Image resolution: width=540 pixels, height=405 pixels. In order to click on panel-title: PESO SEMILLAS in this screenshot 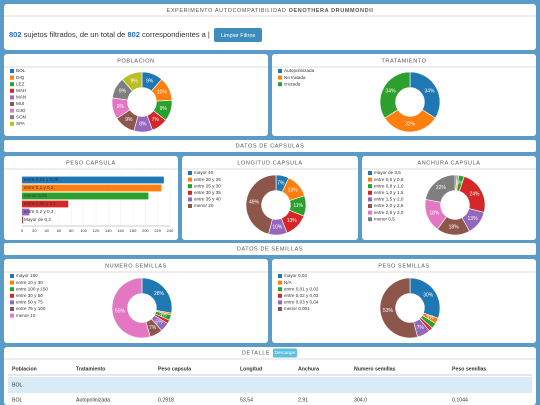, I will do `click(404, 266)`.